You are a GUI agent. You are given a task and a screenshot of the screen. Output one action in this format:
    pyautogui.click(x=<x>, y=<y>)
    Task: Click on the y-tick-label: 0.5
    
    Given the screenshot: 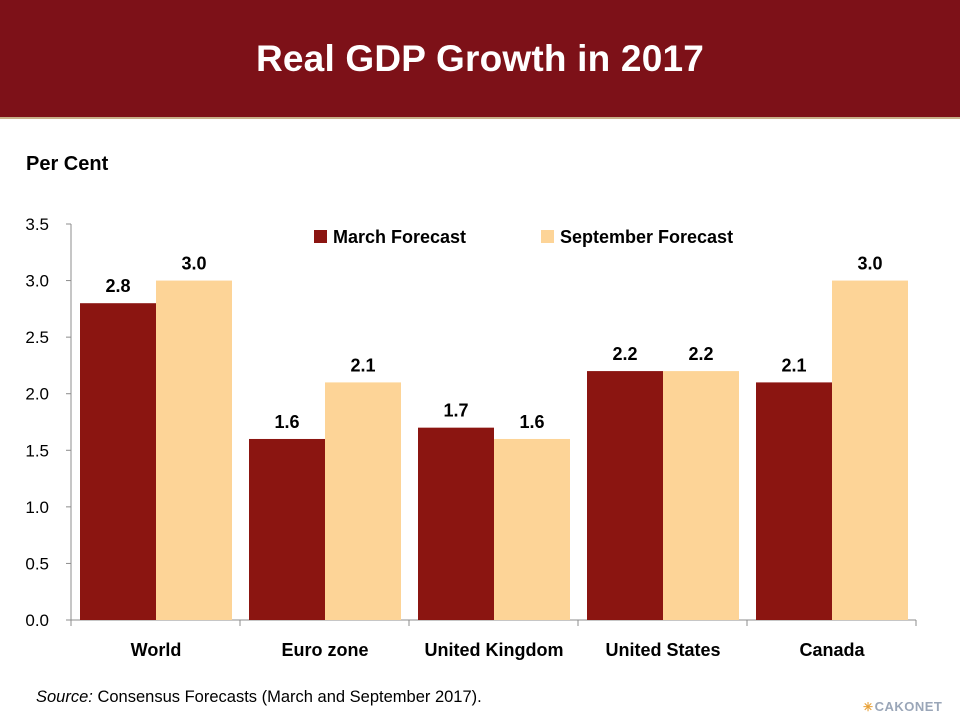 What is the action you would take?
    pyautogui.click(x=37, y=563)
    